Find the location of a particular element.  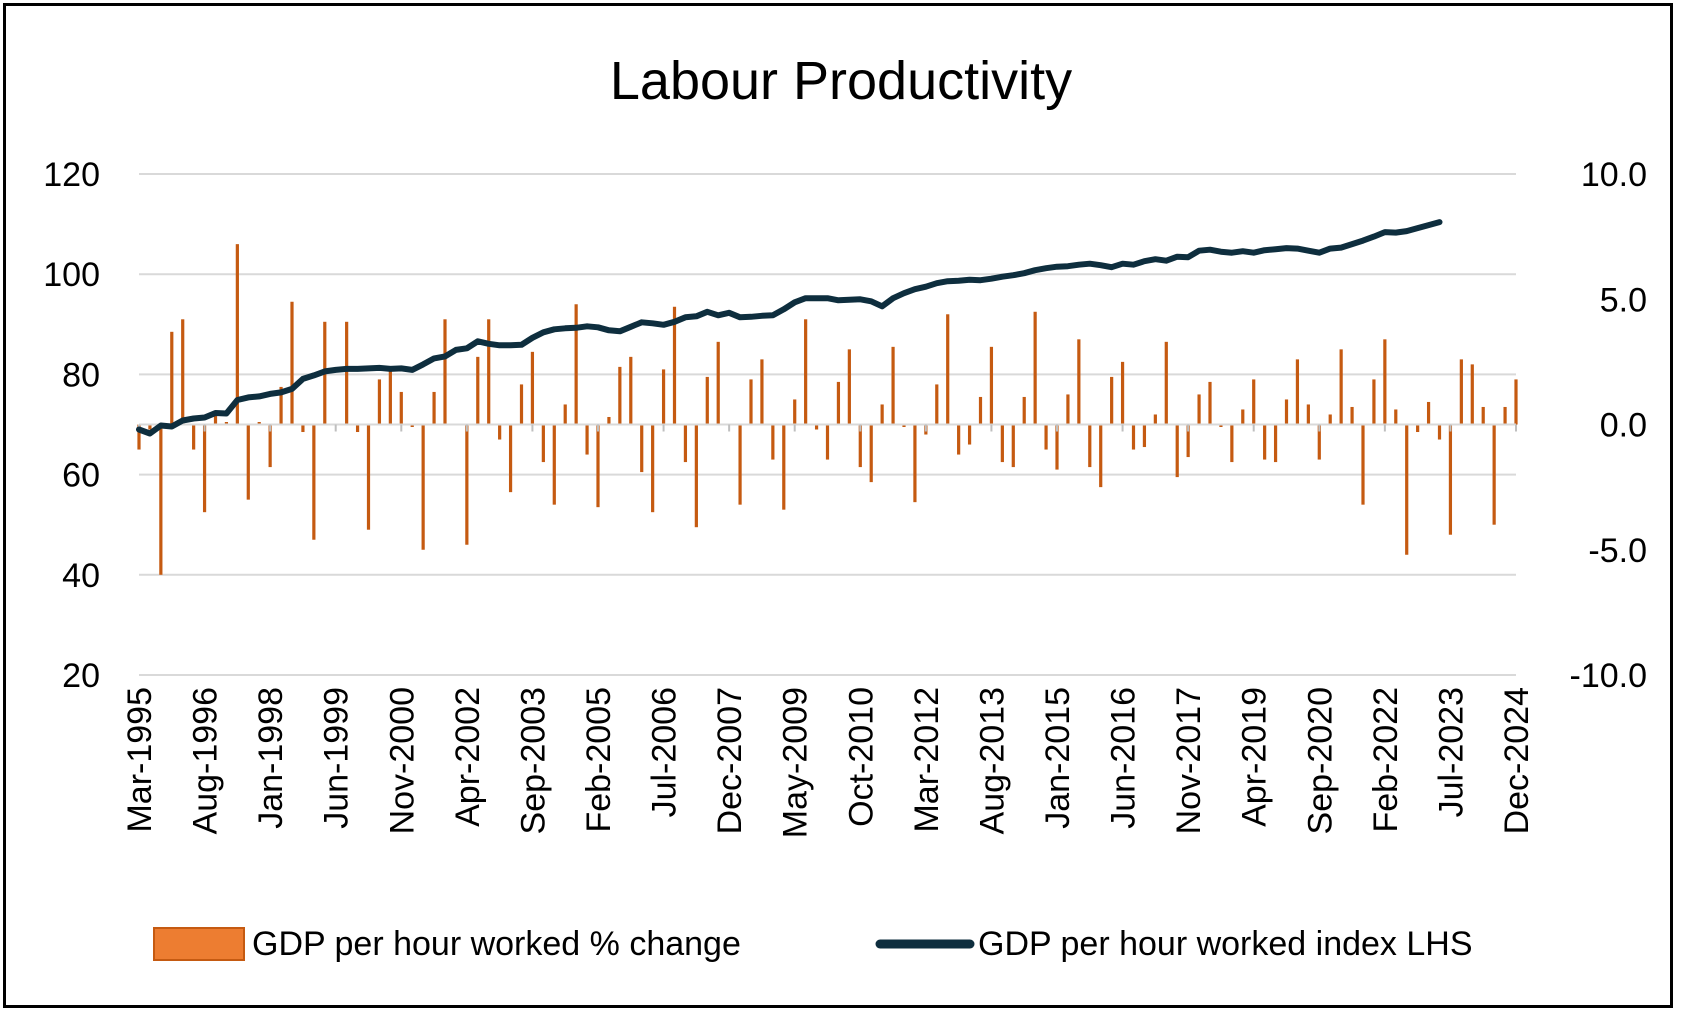

x-tick-label: Jan-1998 is located at coordinates (271, 758).